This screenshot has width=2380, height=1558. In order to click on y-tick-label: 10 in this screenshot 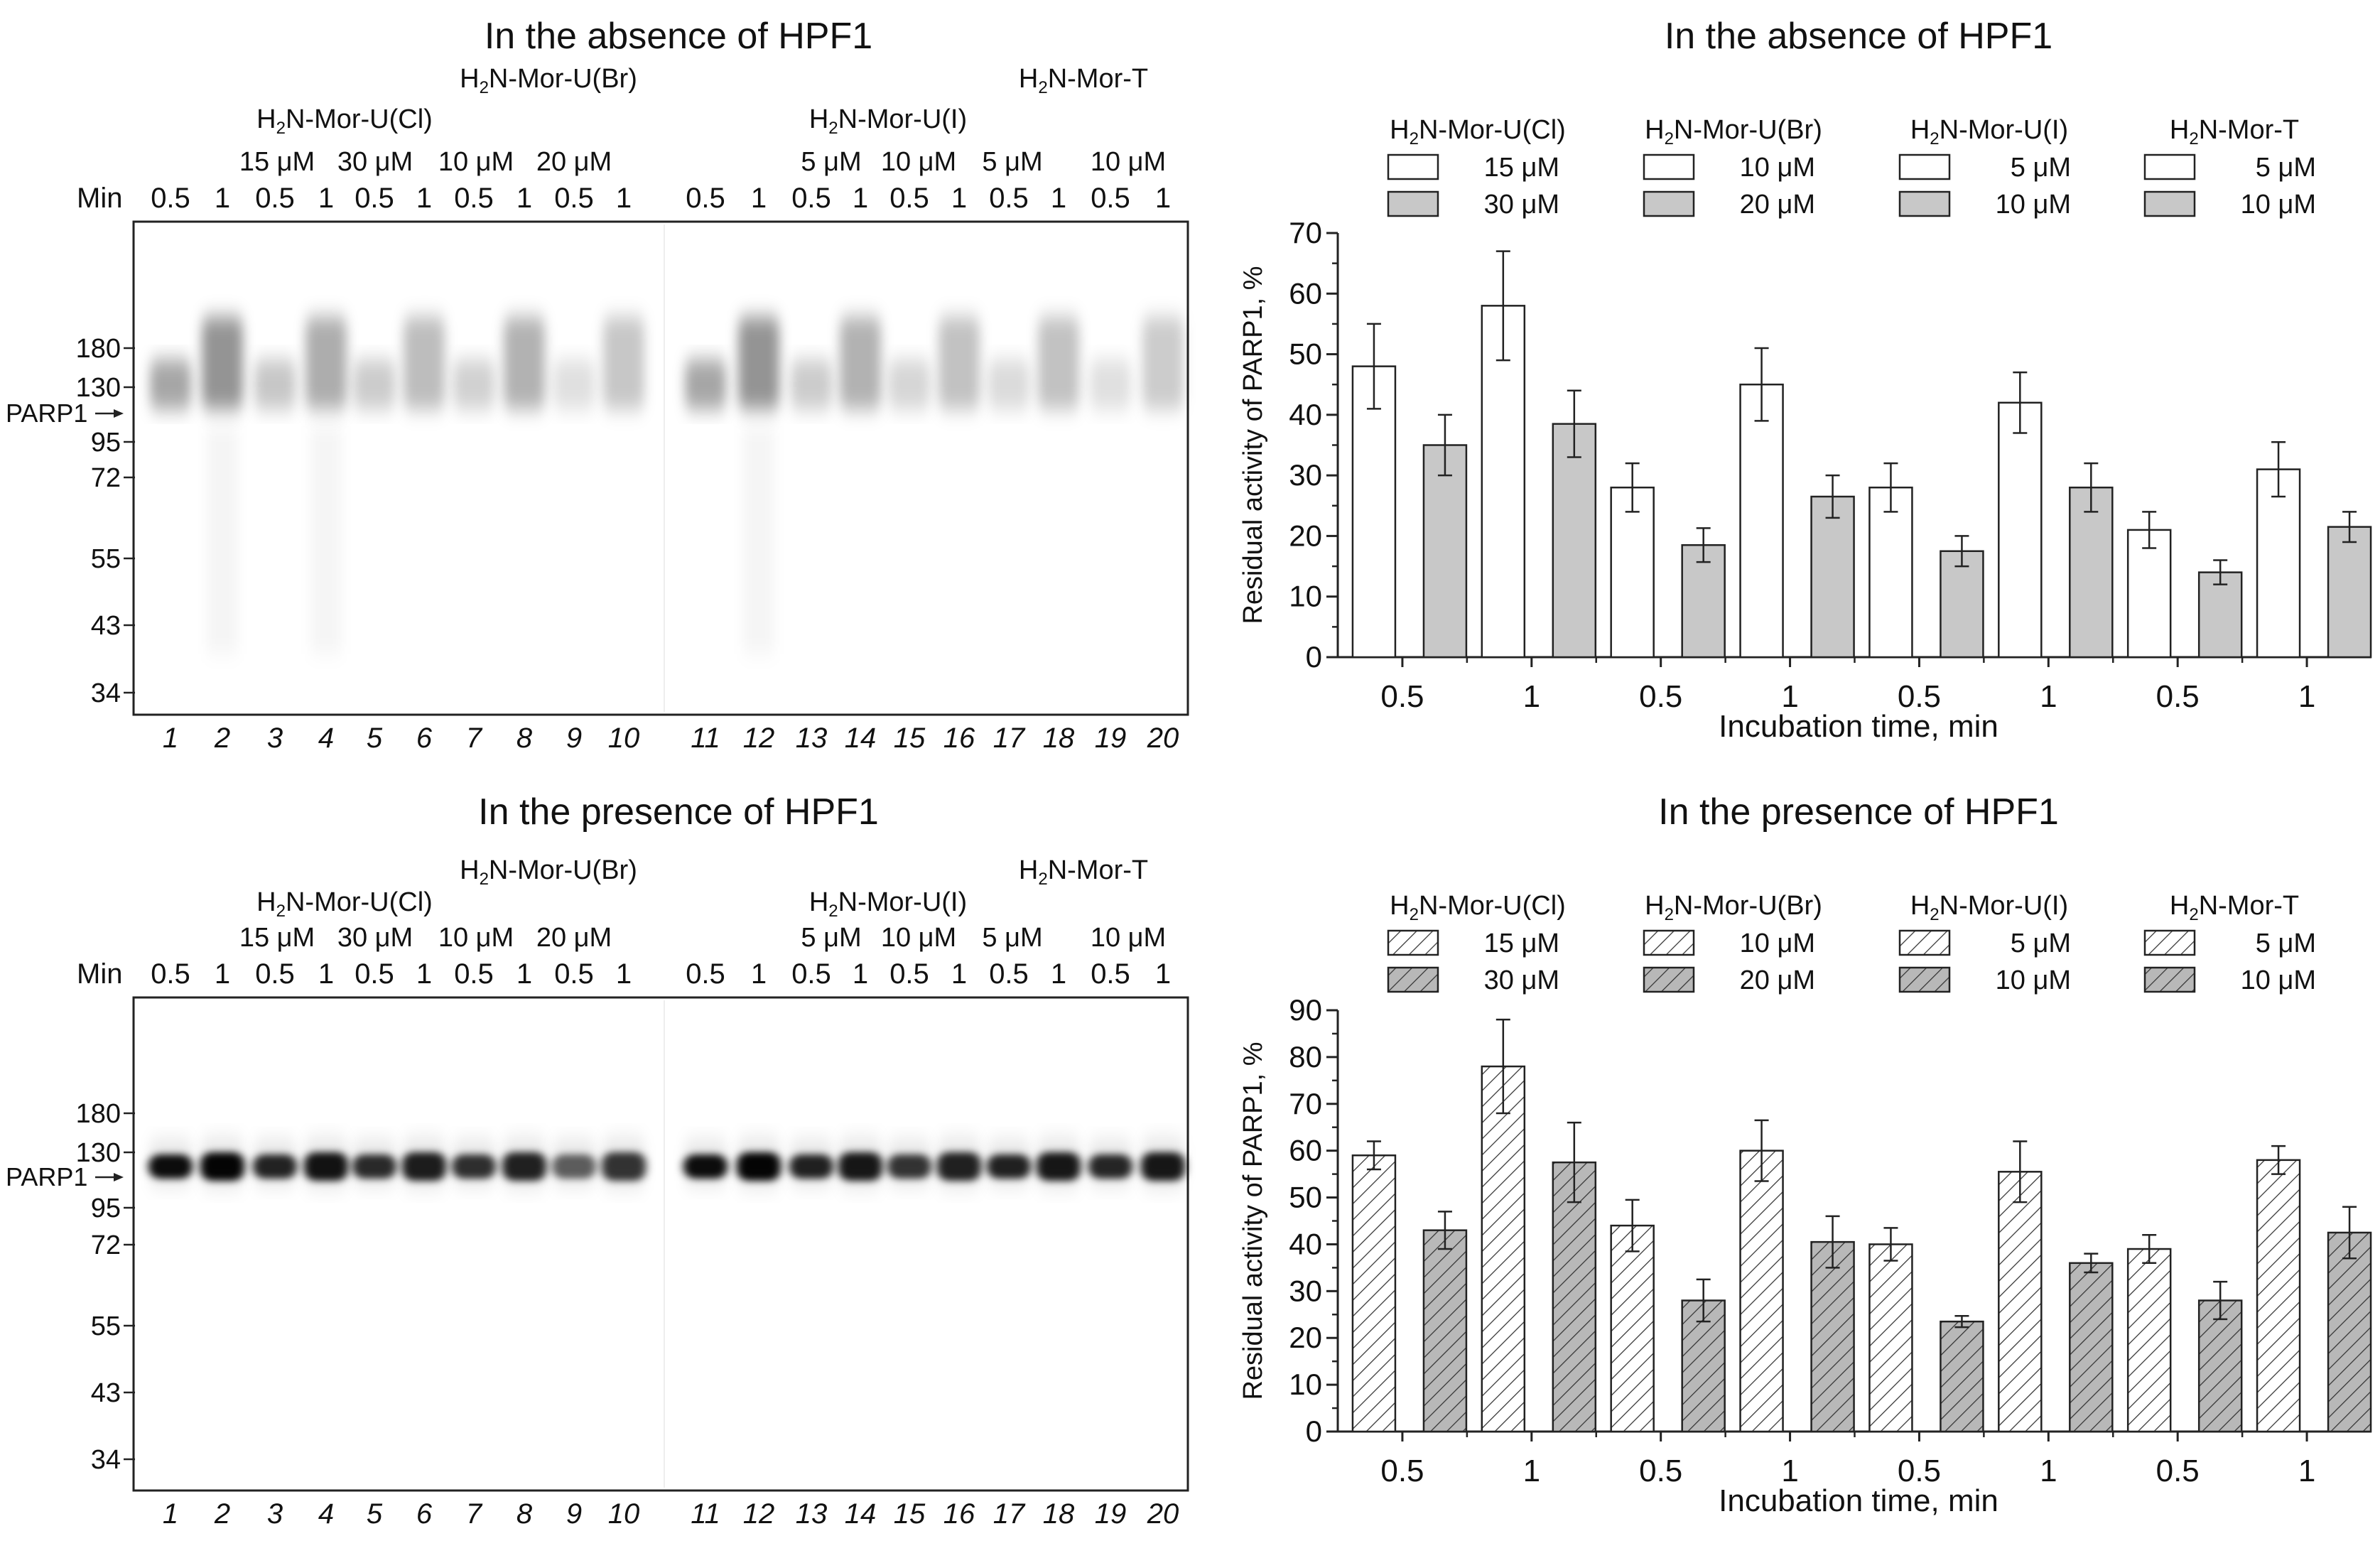, I will do `click(1306, 1384)`.